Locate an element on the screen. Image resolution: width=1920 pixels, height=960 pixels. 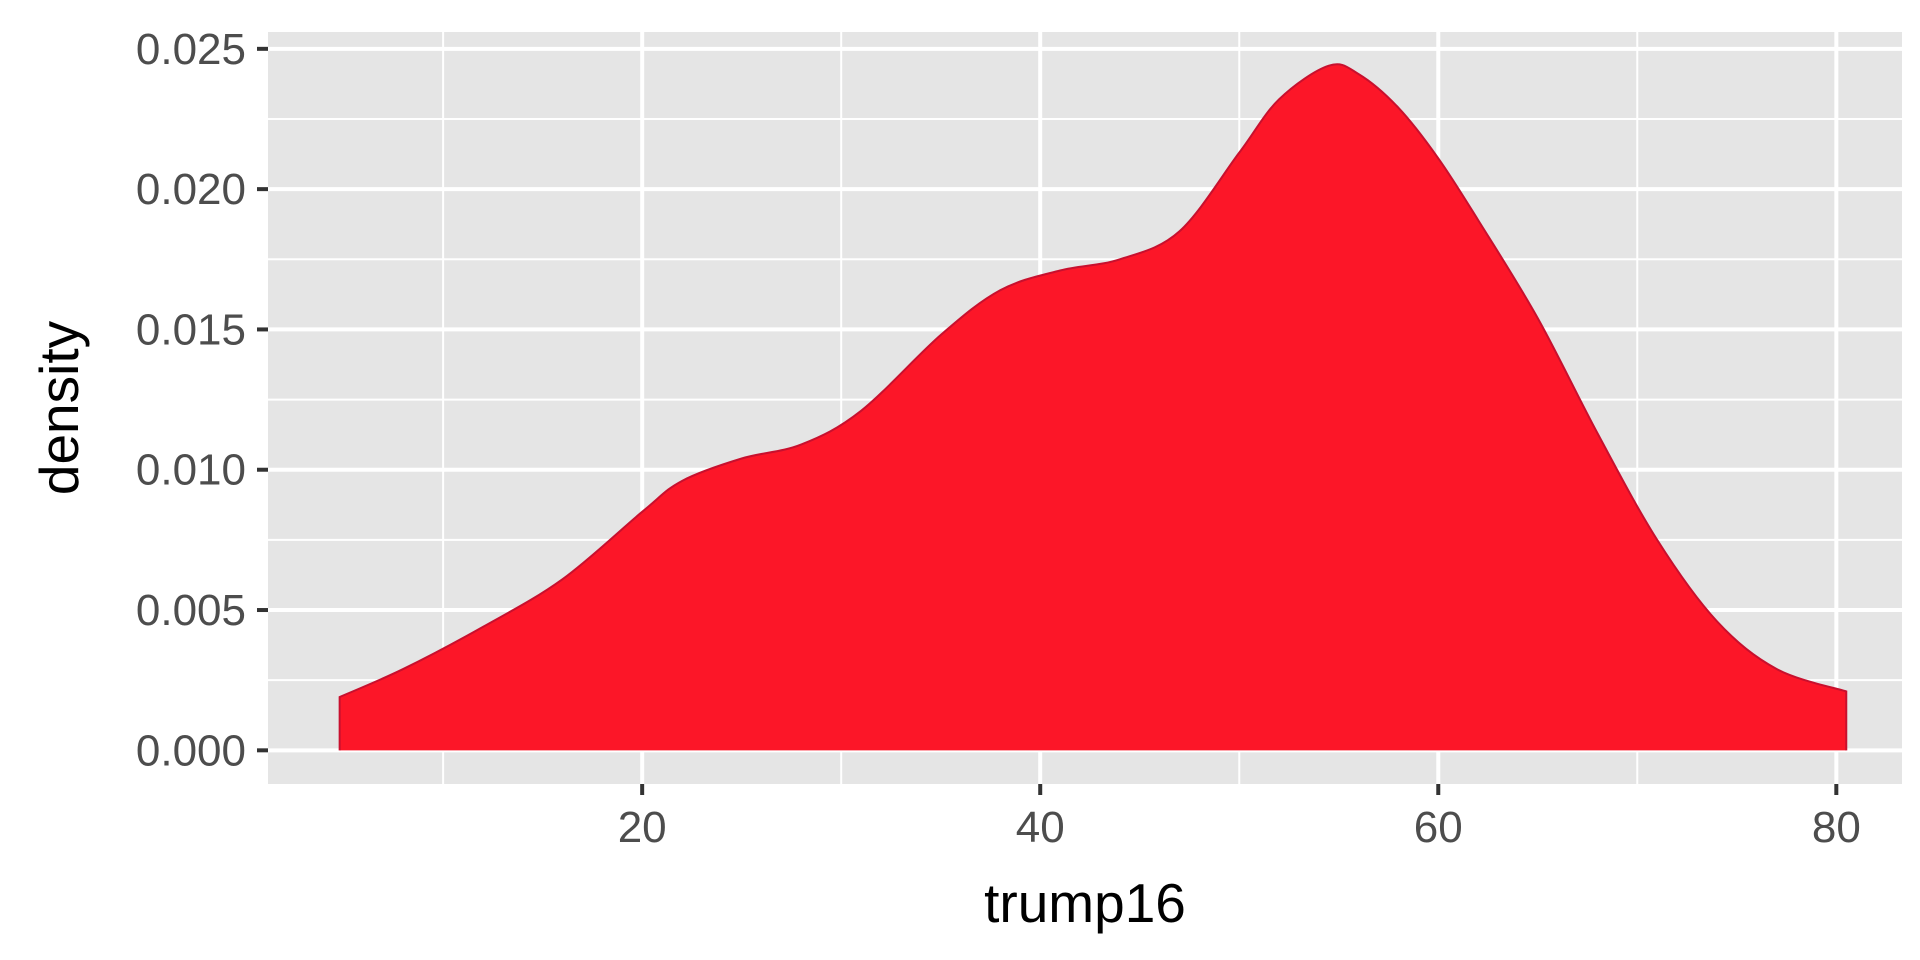
x-axis-title: trump16 is located at coordinates (1085, 903).